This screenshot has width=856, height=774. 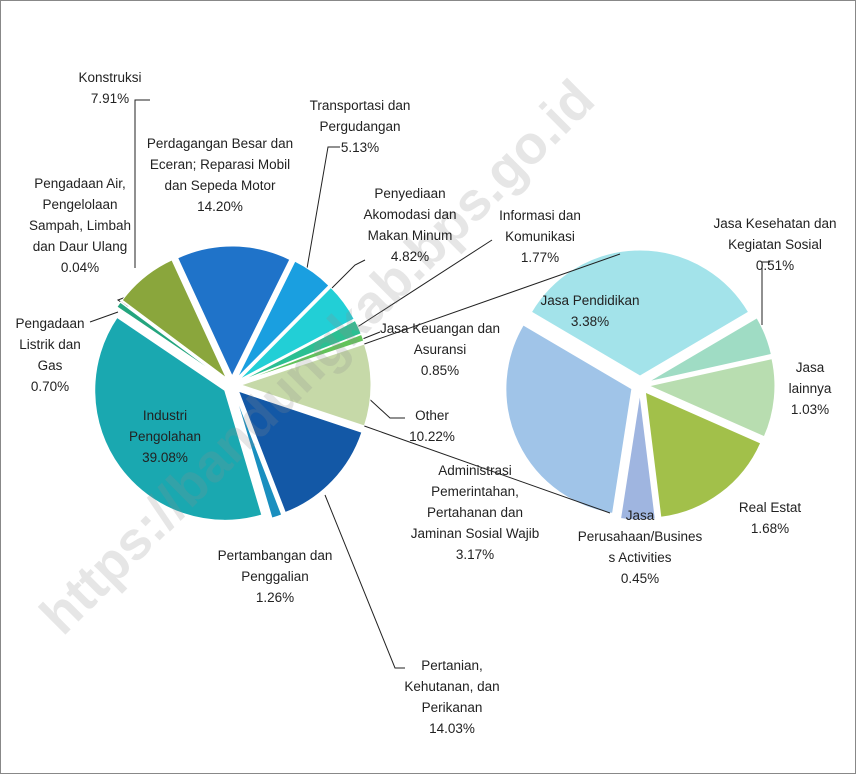 What do you see at coordinates (410, 214) in the screenshot?
I see `label-name: Penyediaan Akomodasi dan Makan Minum` at bounding box center [410, 214].